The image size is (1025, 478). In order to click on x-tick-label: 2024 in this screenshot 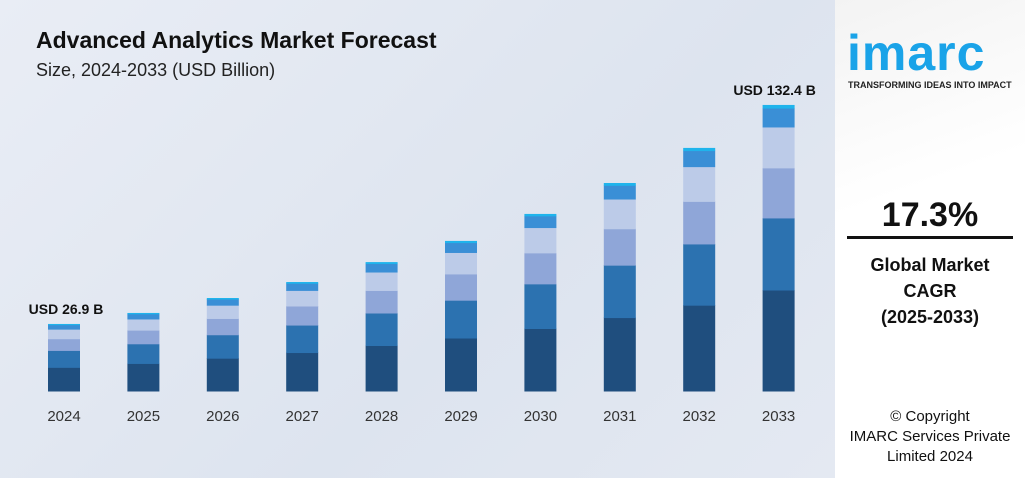, I will do `click(63, 416)`.